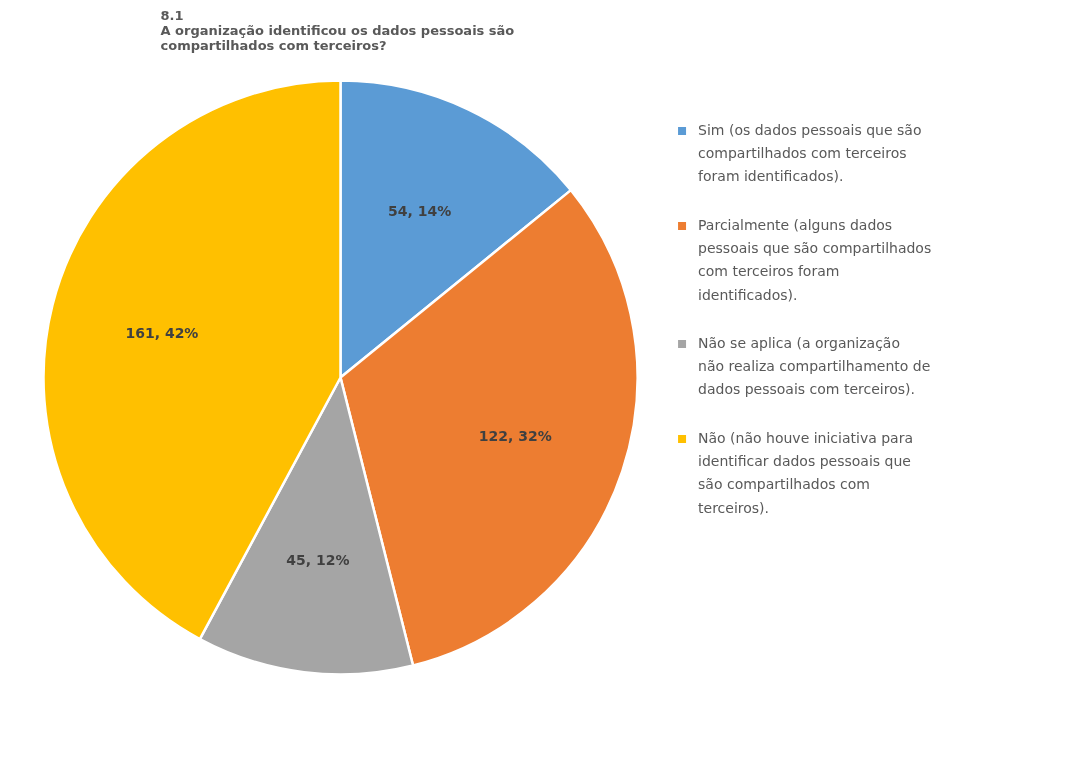 The height and width of the screenshot is (761, 1068). What do you see at coordinates (337, 30) in the screenshot?
I see `chart-title: 8.1 A organização identificou os dados pessoais são compartilhados com terceiros?` at bounding box center [337, 30].